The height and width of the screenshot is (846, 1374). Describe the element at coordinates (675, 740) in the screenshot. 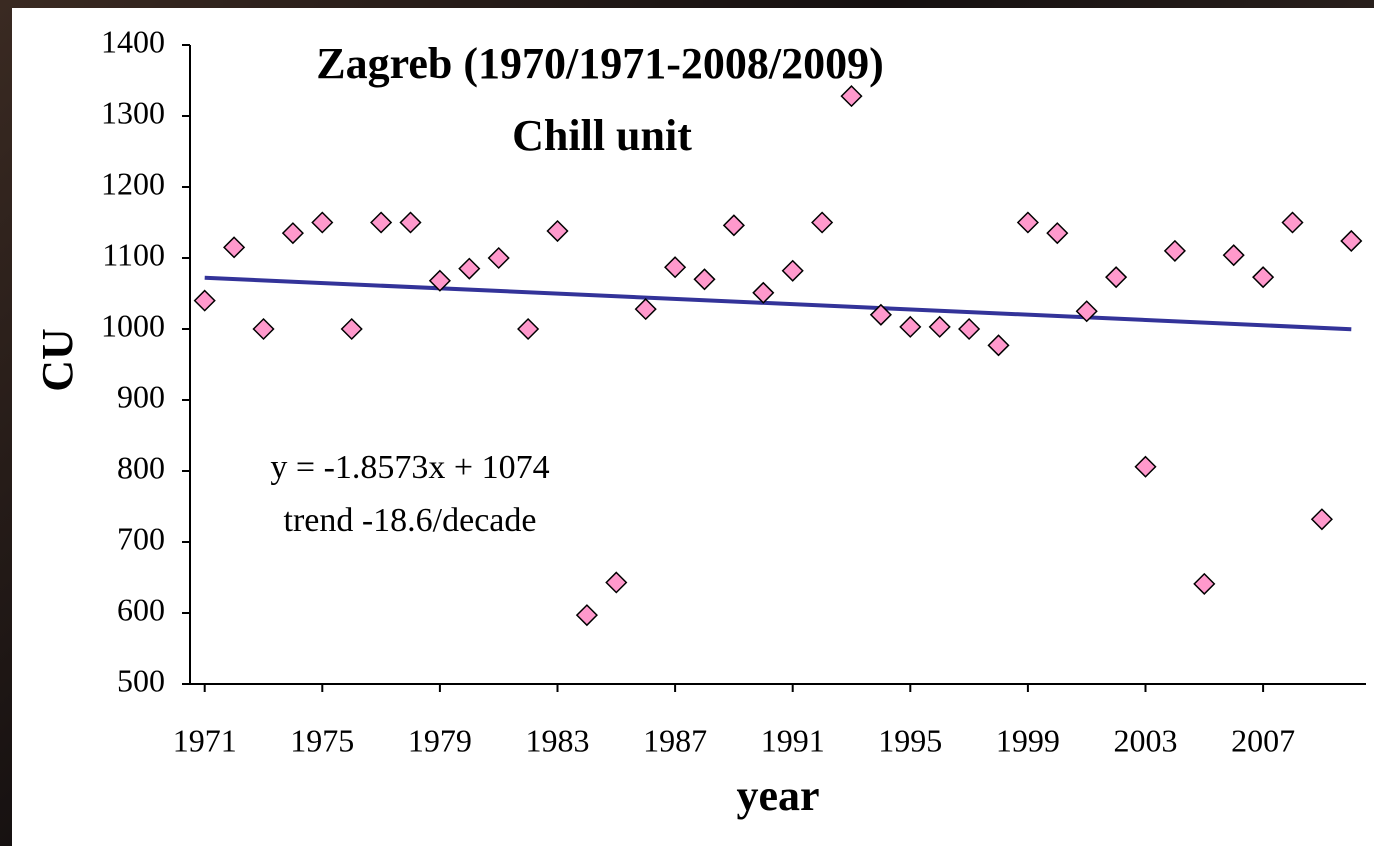

I see `x-tick-label: 1987` at that location.